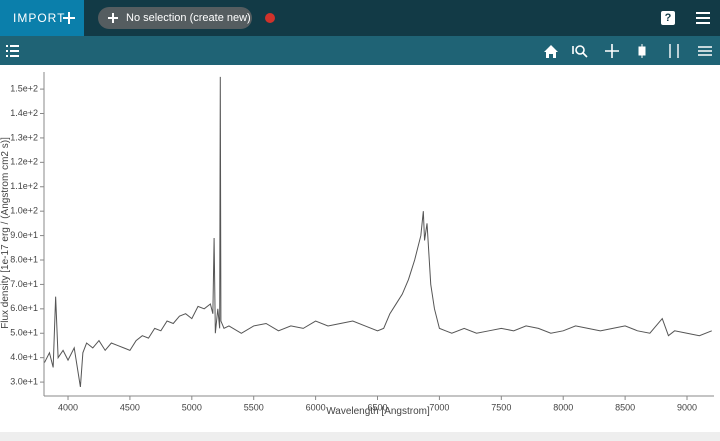  I want to click on select-x-button, so click(642, 51).